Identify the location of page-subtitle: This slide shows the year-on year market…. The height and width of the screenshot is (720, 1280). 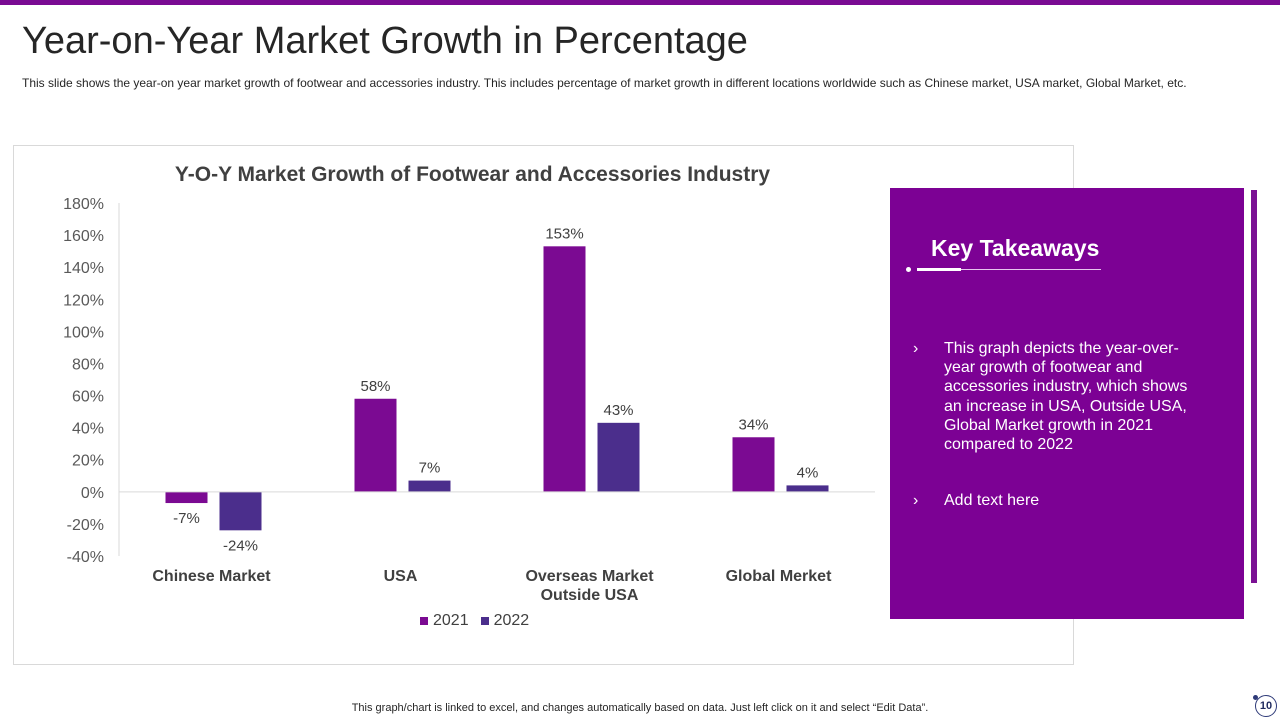
(604, 83).